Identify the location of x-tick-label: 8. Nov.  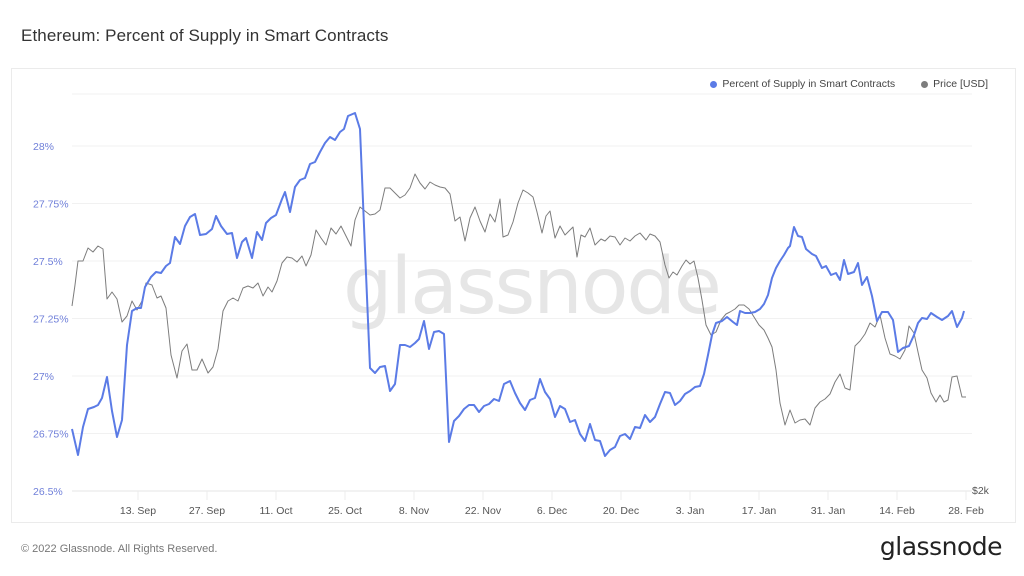
(414, 511).